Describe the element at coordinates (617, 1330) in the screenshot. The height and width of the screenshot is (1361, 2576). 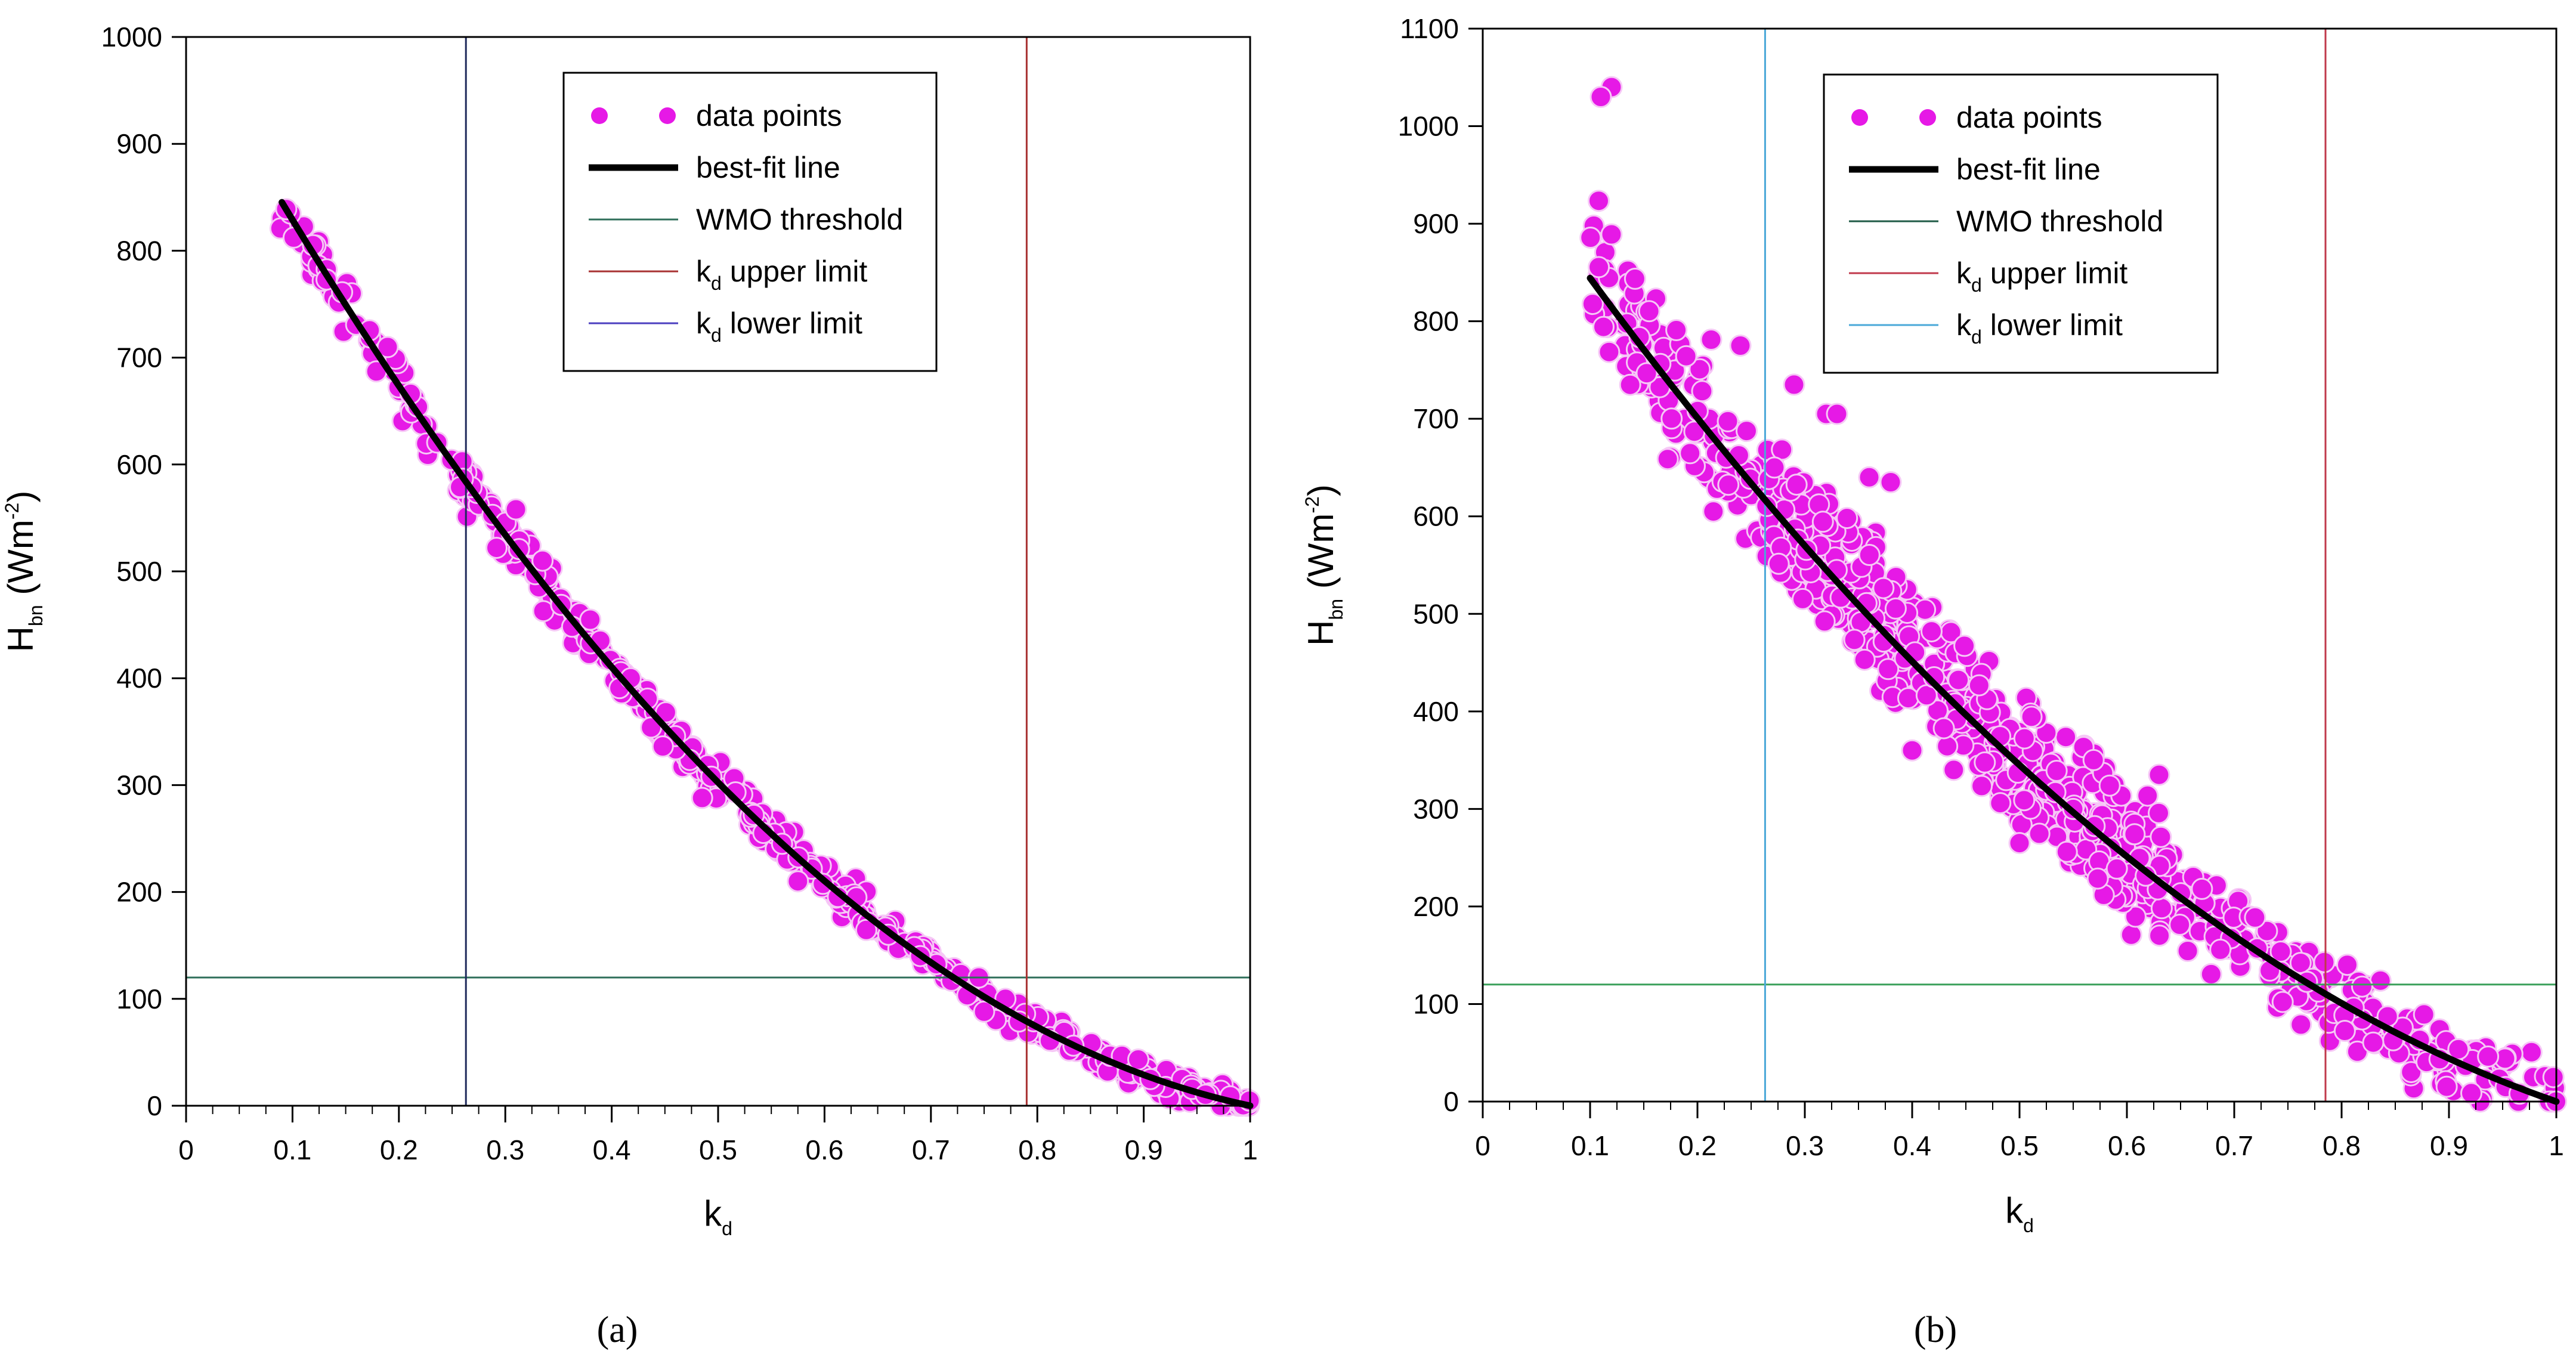
I see `panel-caption: (a)` at that location.